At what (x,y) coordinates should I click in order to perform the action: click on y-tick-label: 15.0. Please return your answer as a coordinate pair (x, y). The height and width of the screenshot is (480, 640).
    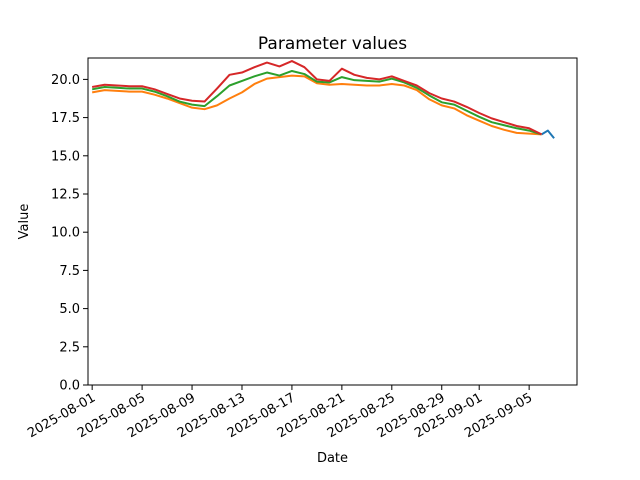
    Looking at the image, I should click on (65, 156).